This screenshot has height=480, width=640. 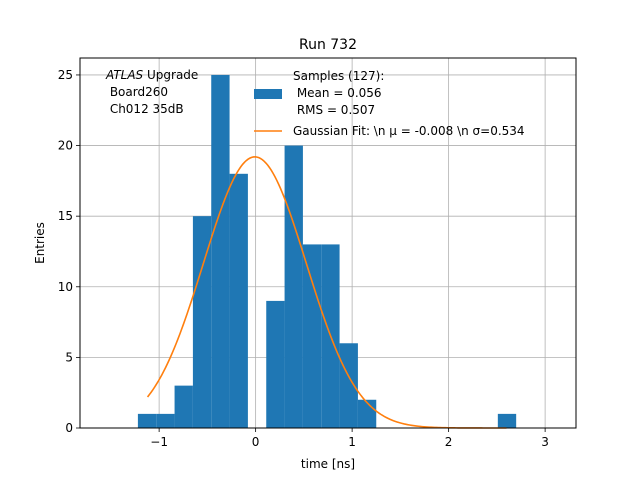 What do you see at coordinates (170, 75) in the screenshot?
I see `upgrade-label: Upgrade` at bounding box center [170, 75].